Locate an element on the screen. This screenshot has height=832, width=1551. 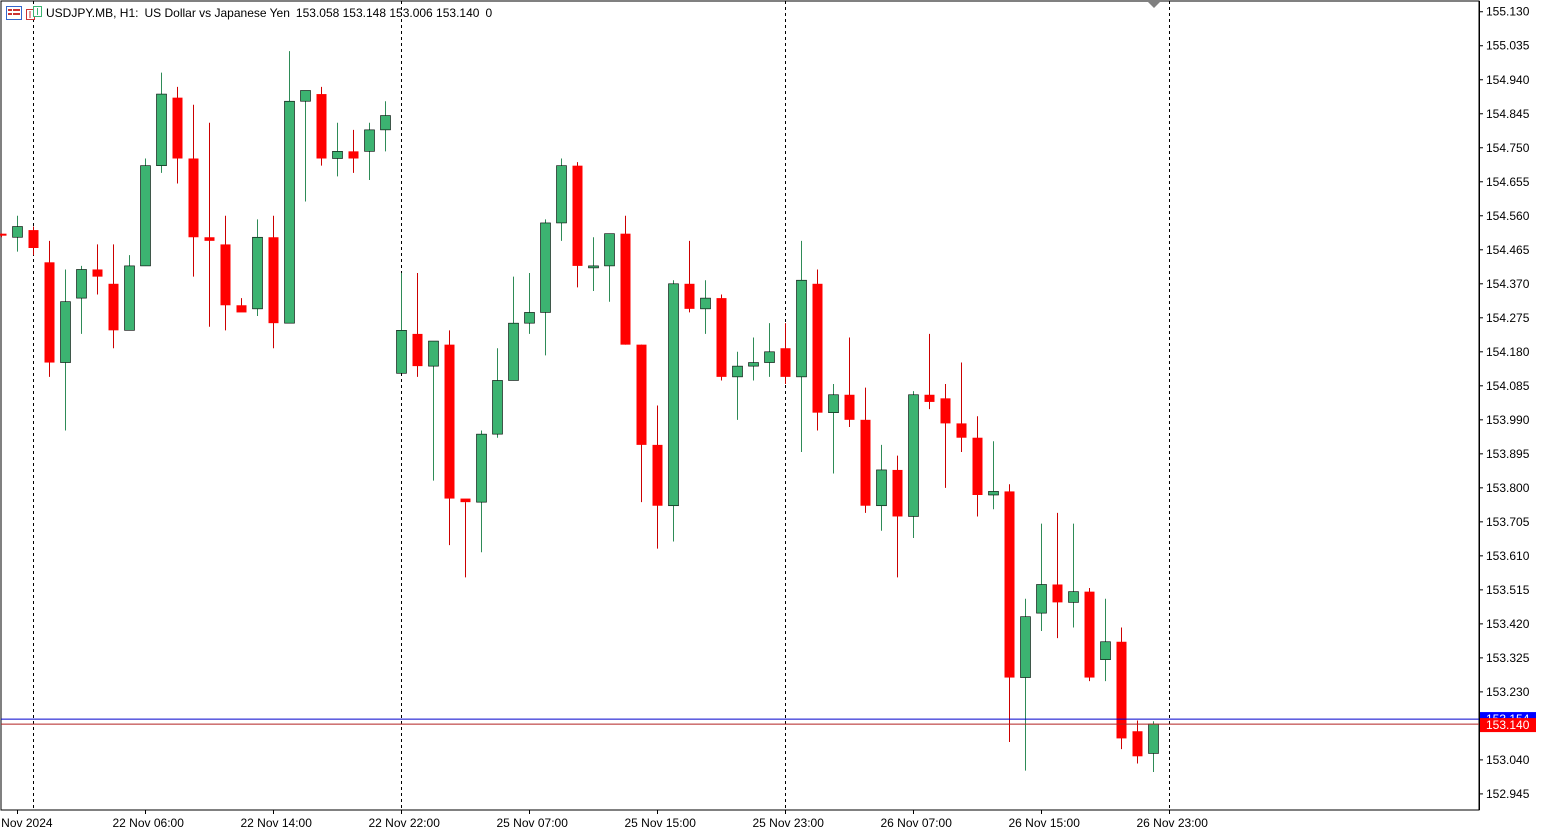
shift-marker-icon is located at coordinates (1154, 5).